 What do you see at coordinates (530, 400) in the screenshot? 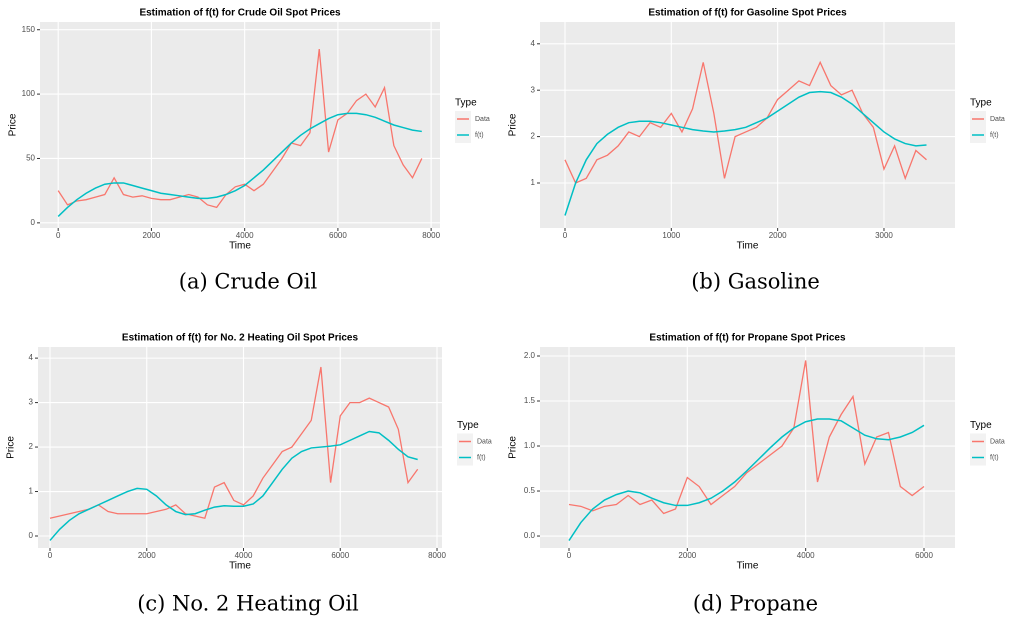
I see `y-tick-label: 1.5` at bounding box center [530, 400].